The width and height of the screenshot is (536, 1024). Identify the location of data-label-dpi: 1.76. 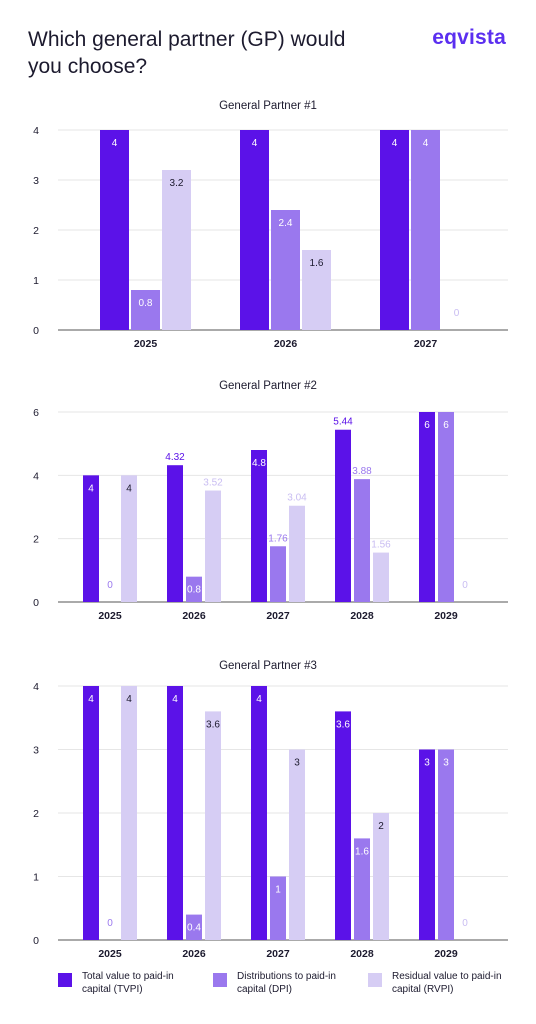
(278, 538).